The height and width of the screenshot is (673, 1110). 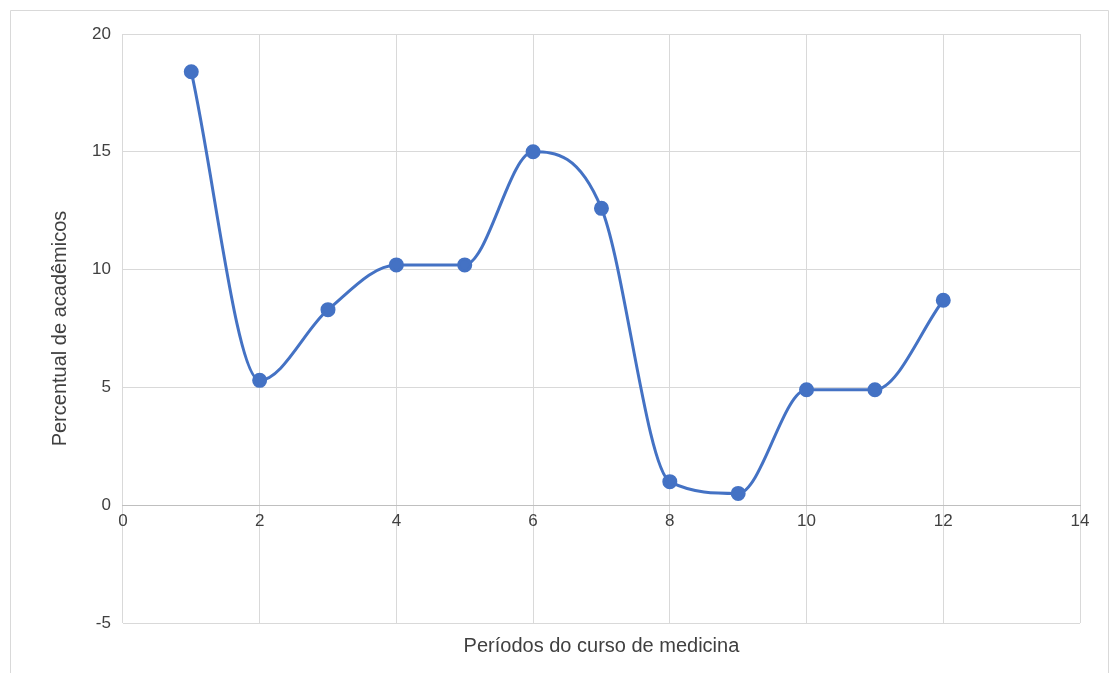 I want to click on y-axis-title: Percentual de acadêmicos, so click(x=58, y=328).